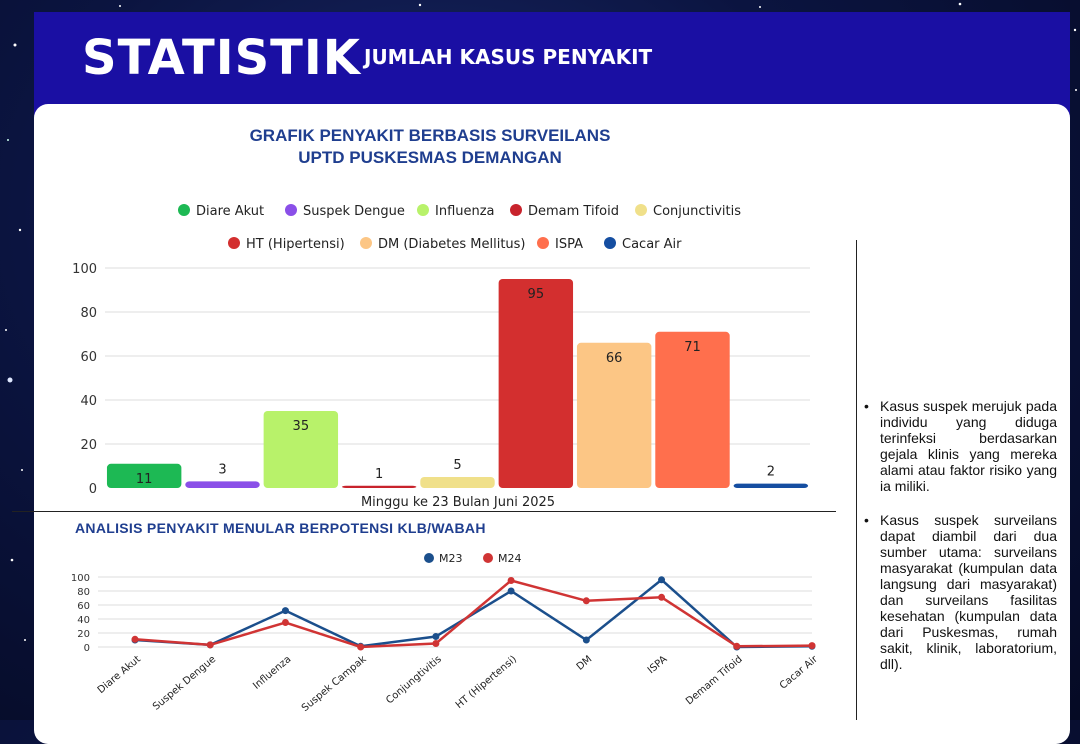 This screenshot has height=744, width=1080. What do you see at coordinates (508, 57) in the screenshot?
I see `page-subtitle: JUMLAH KASUS PENYAKIT` at bounding box center [508, 57].